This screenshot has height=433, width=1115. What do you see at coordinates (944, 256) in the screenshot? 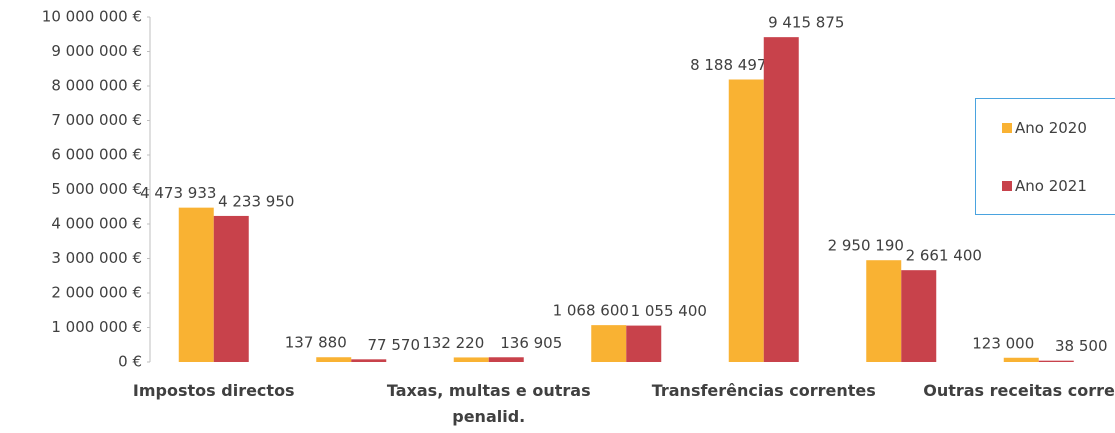
I see `value-label: 2 661 400` at bounding box center [944, 256].